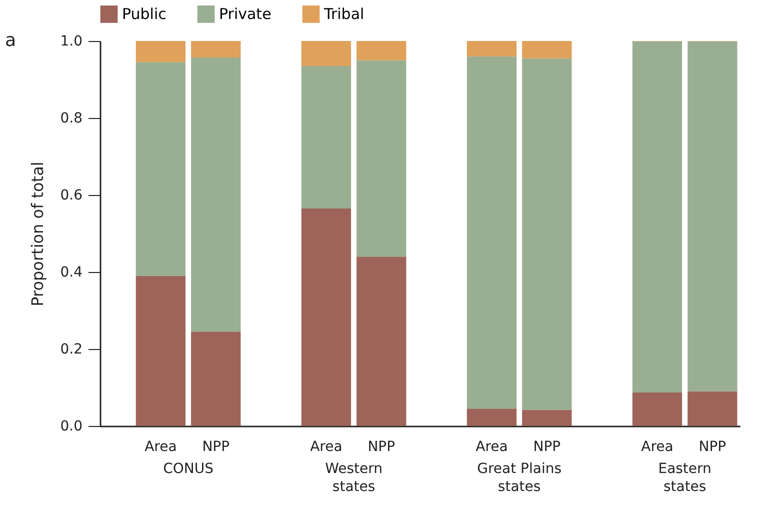 This screenshot has width=765, height=522. Describe the element at coordinates (685, 478) in the screenshot. I see `text: Eastern states` at that location.